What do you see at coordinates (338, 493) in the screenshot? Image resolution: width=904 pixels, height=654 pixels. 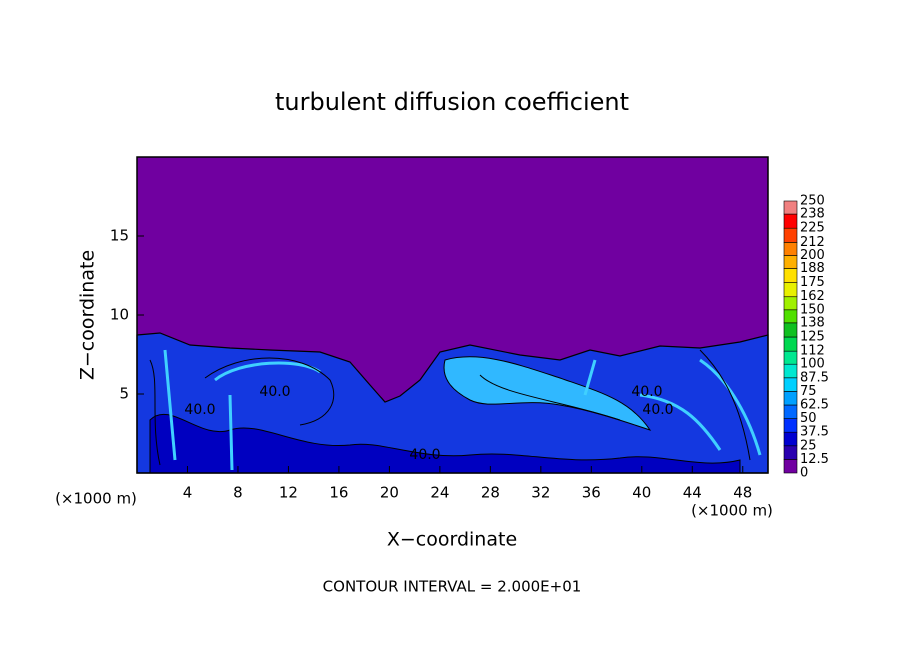 I see `x-tick-label: 16` at bounding box center [338, 493].